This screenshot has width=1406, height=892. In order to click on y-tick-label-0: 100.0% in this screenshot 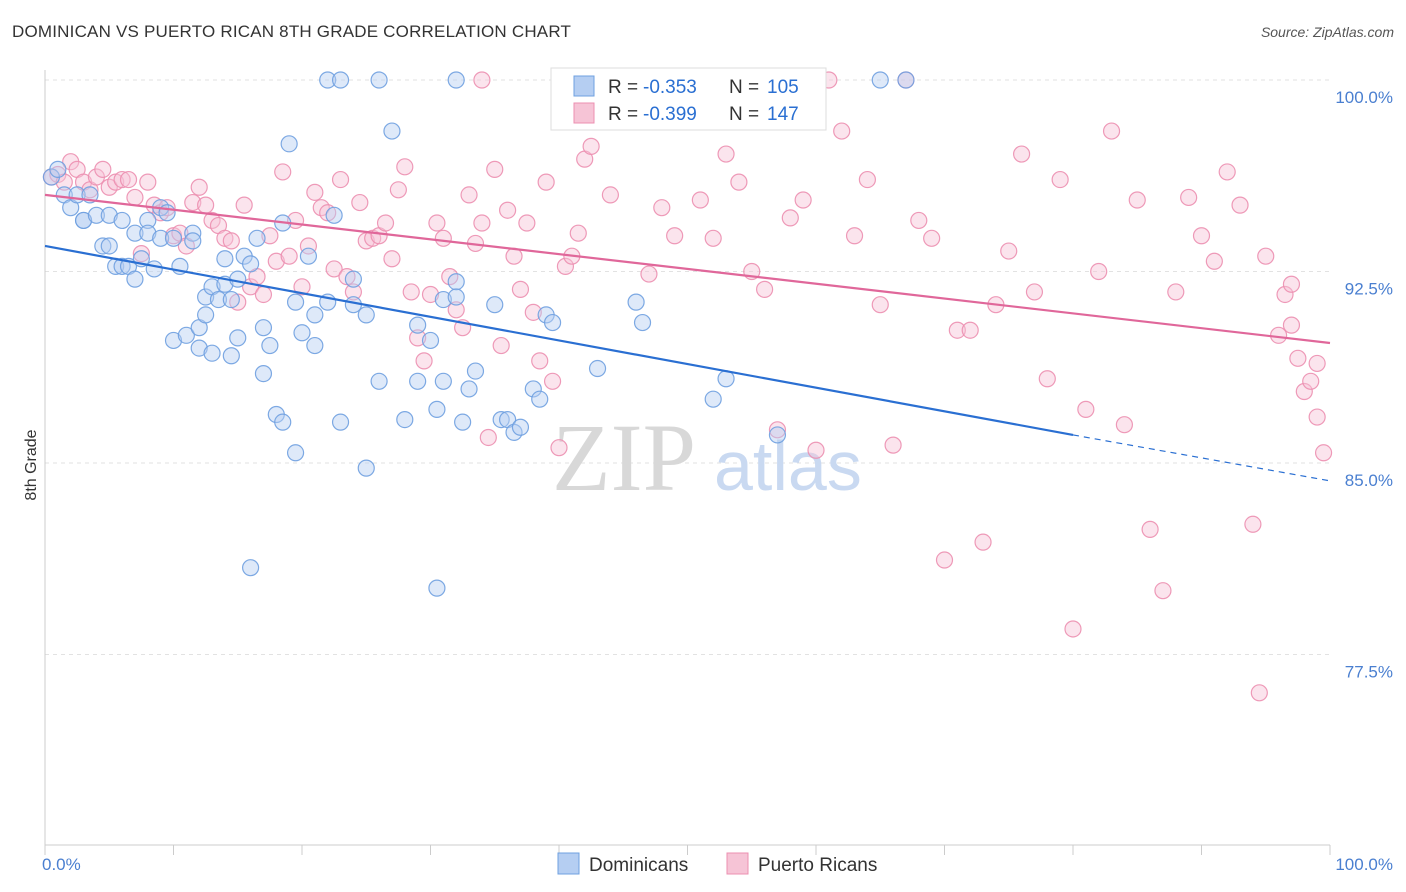, I will do `click(1364, 97)`.